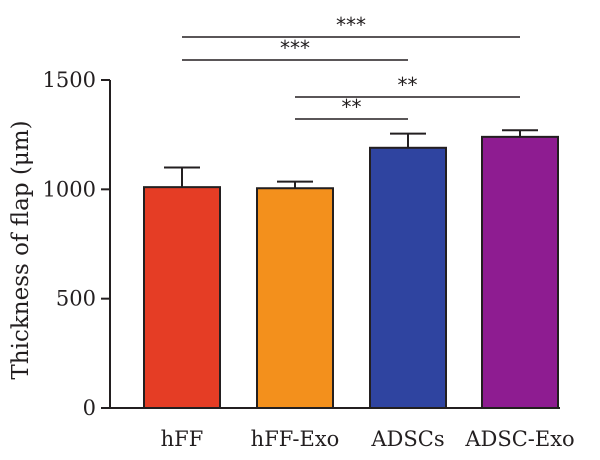 The image size is (600, 460). I want to click on category-label: ADSC-Exo, so click(519, 439).